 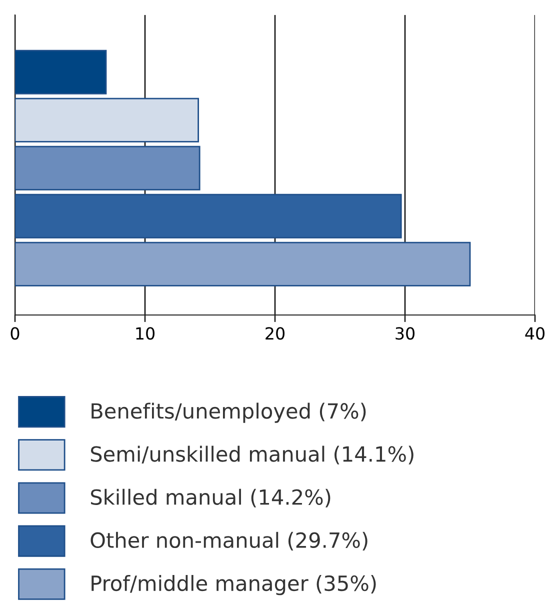 I want to click on legend-label: Other non-manual (29.7%), so click(x=229, y=541).